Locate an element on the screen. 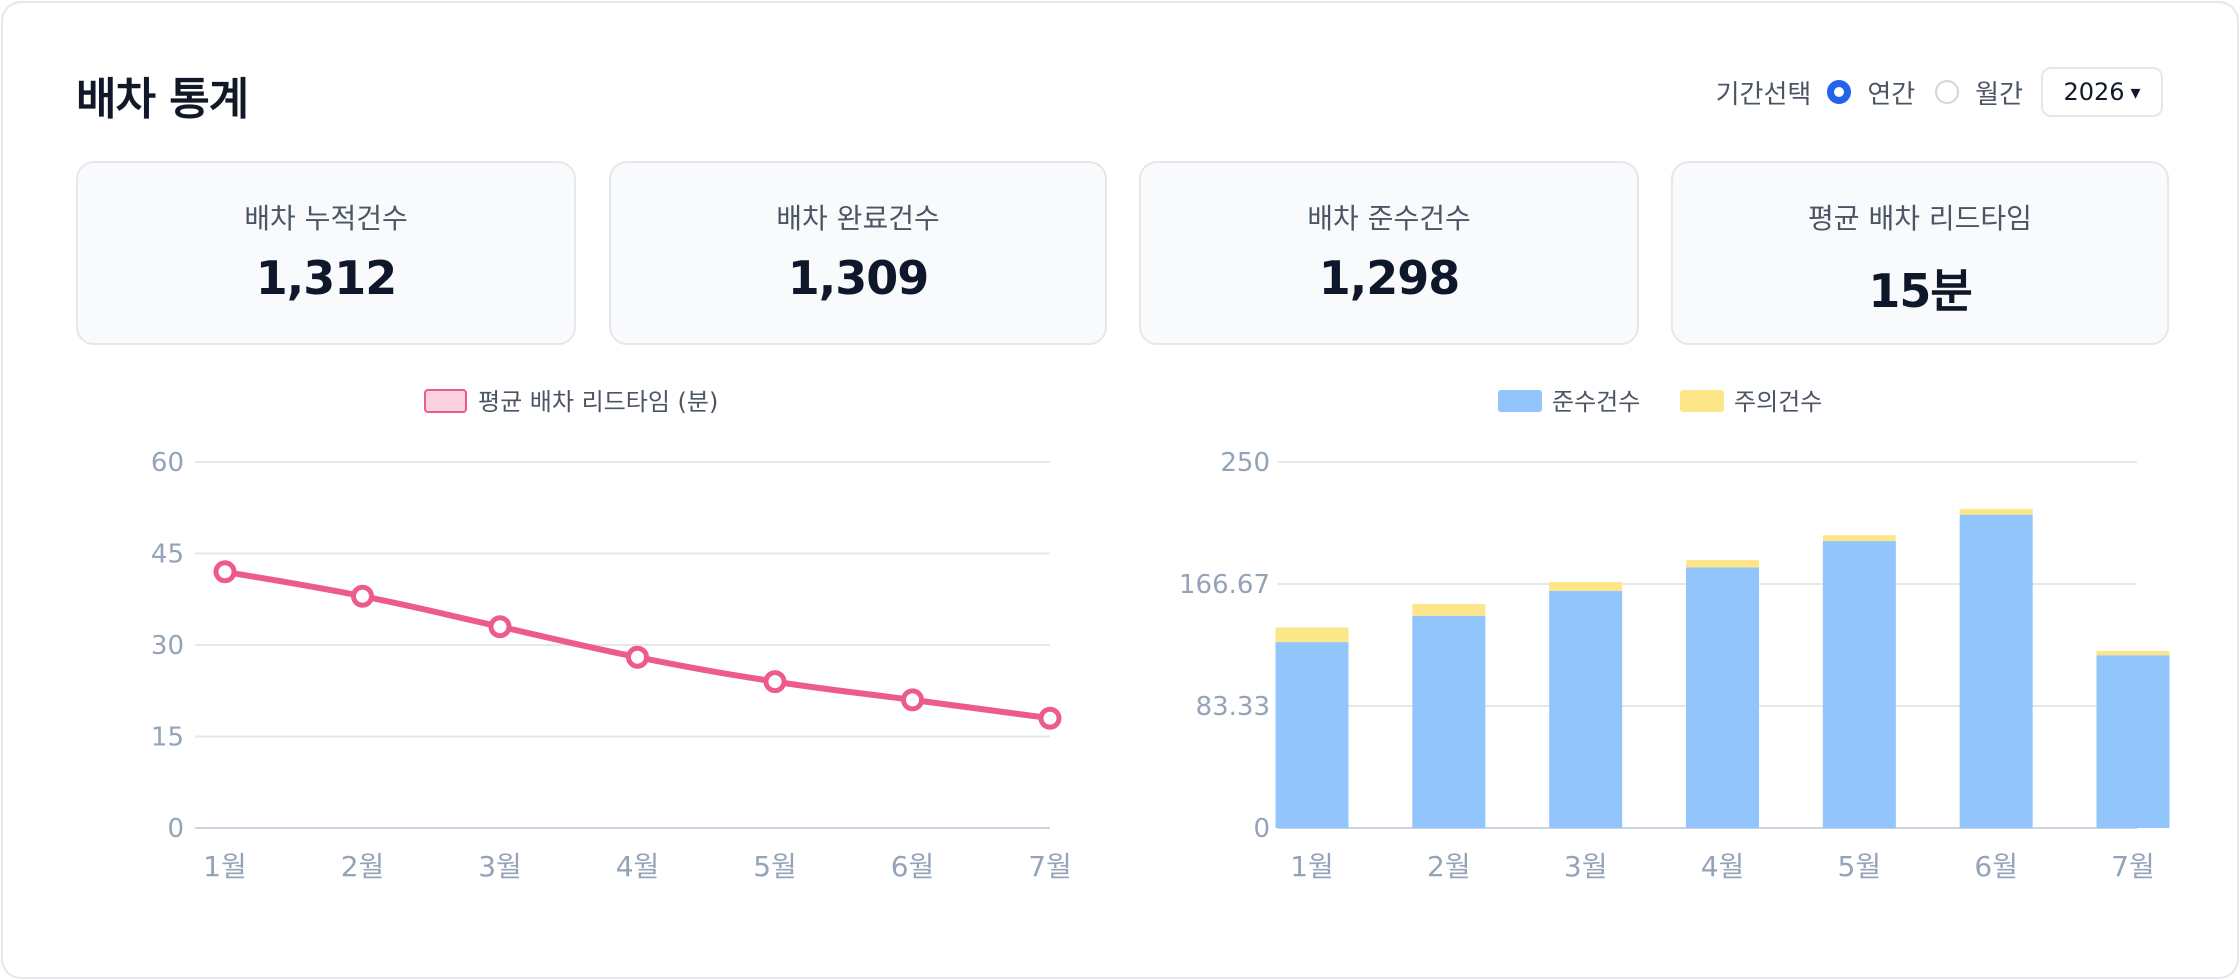 The image size is (2240, 980). chevron-down-icon: ▾ is located at coordinates (2135, 92).